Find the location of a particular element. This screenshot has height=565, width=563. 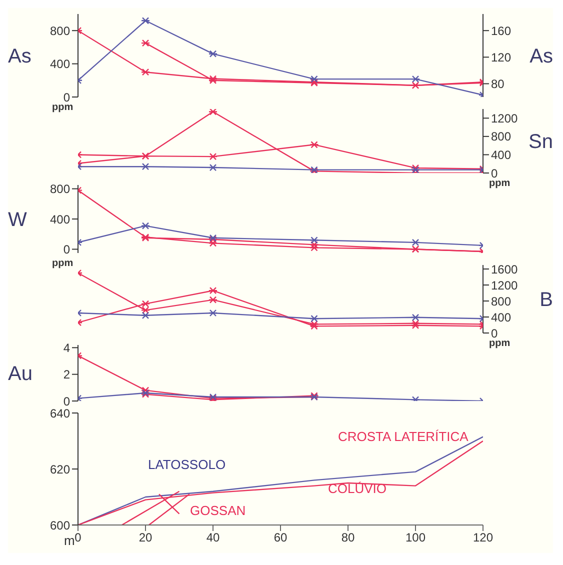

x-tick-label: 80 is located at coordinates (348, 537).